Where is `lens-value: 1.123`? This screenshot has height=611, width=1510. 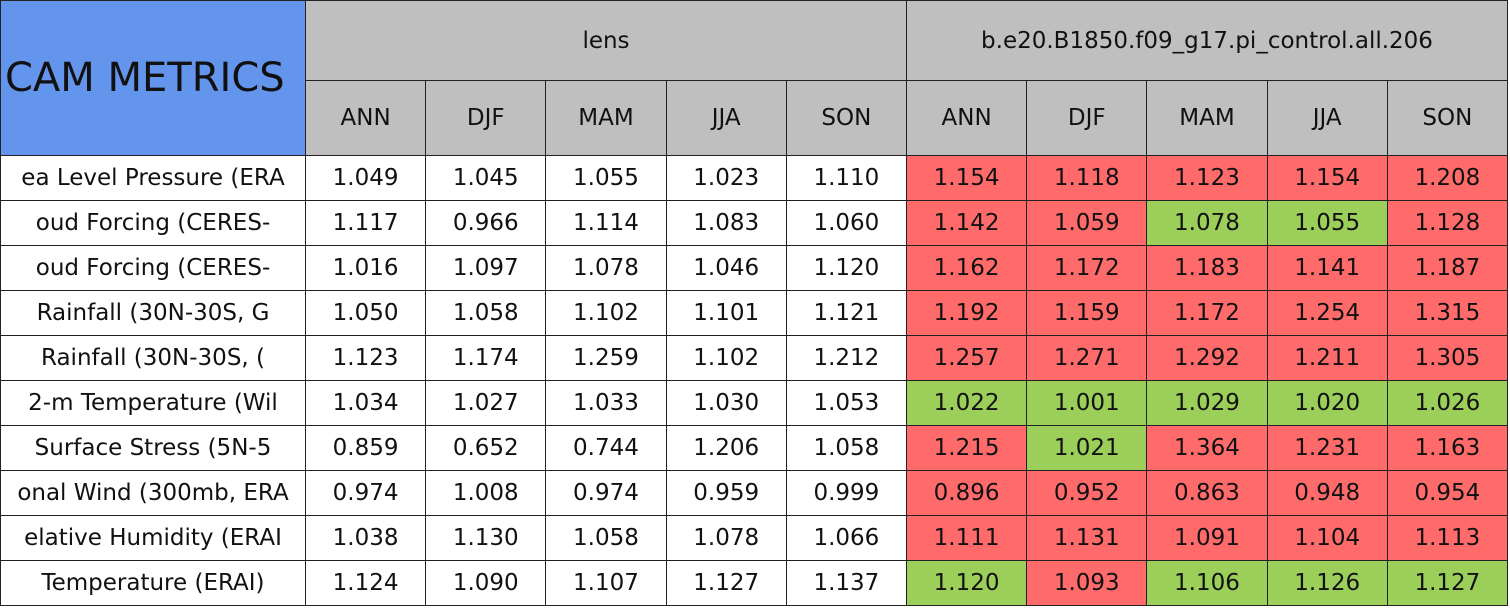 lens-value: 1.123 is located at coordinates (366, 358).